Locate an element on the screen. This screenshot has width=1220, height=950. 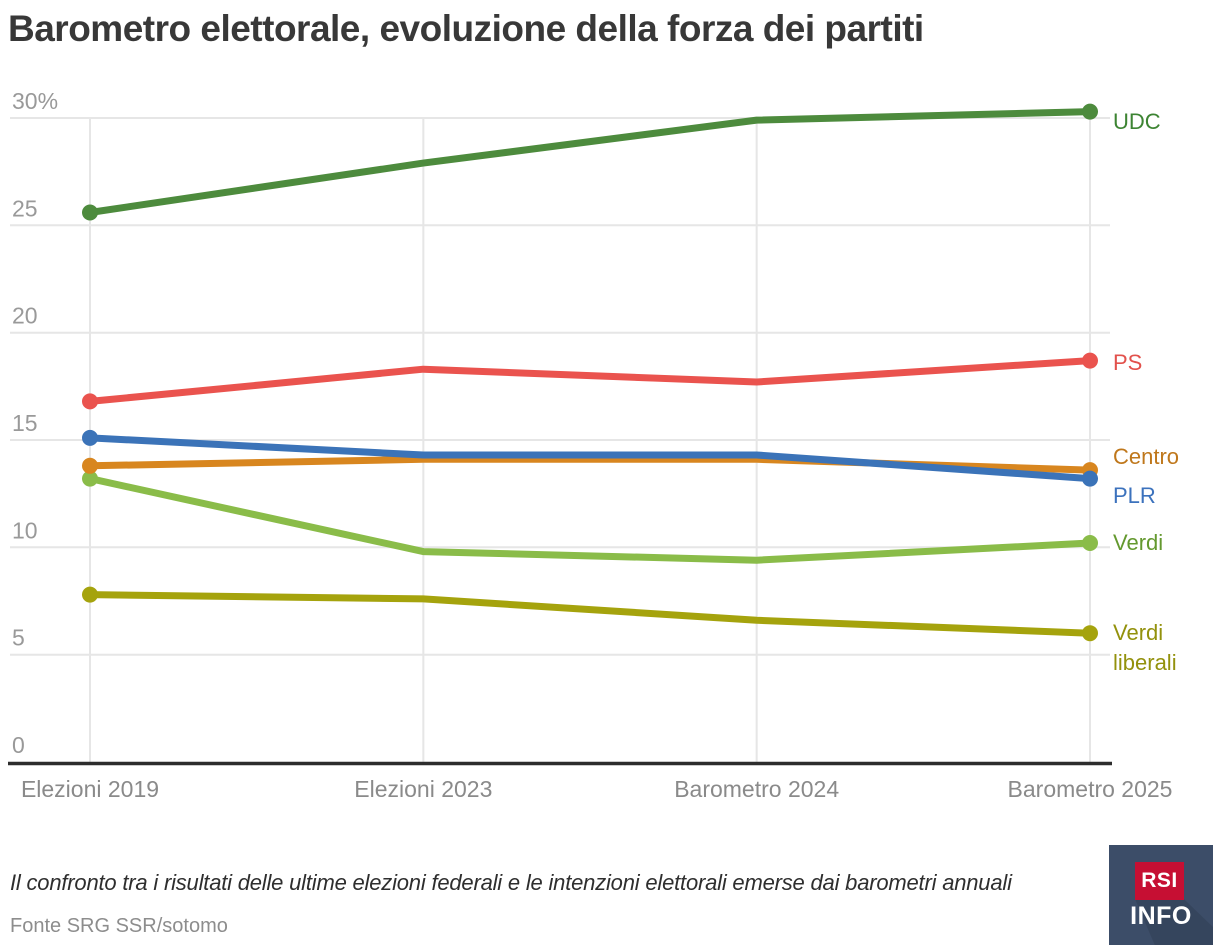
rsi-info-logo: RSI INFO is located at coordinates (1161, 895).